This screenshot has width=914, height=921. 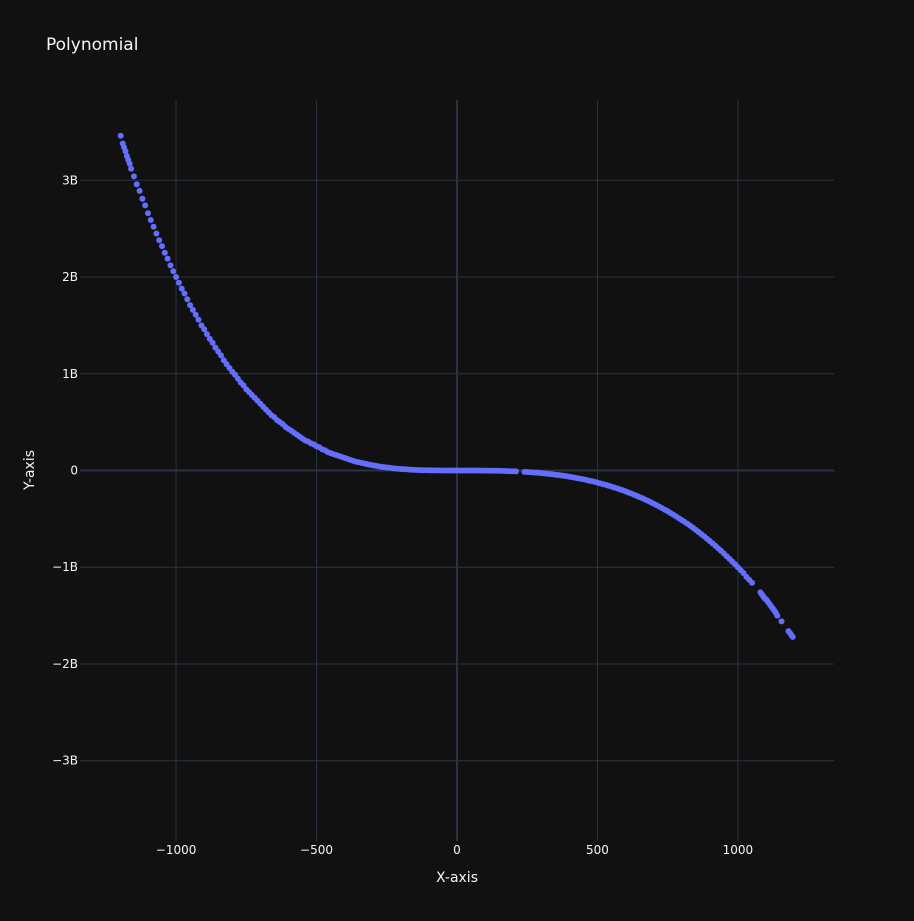 What do you see at coordinates (30, 470) in the screenshot?
I see `y-axis-title: Y-axis` at bounding box center [30, 470].